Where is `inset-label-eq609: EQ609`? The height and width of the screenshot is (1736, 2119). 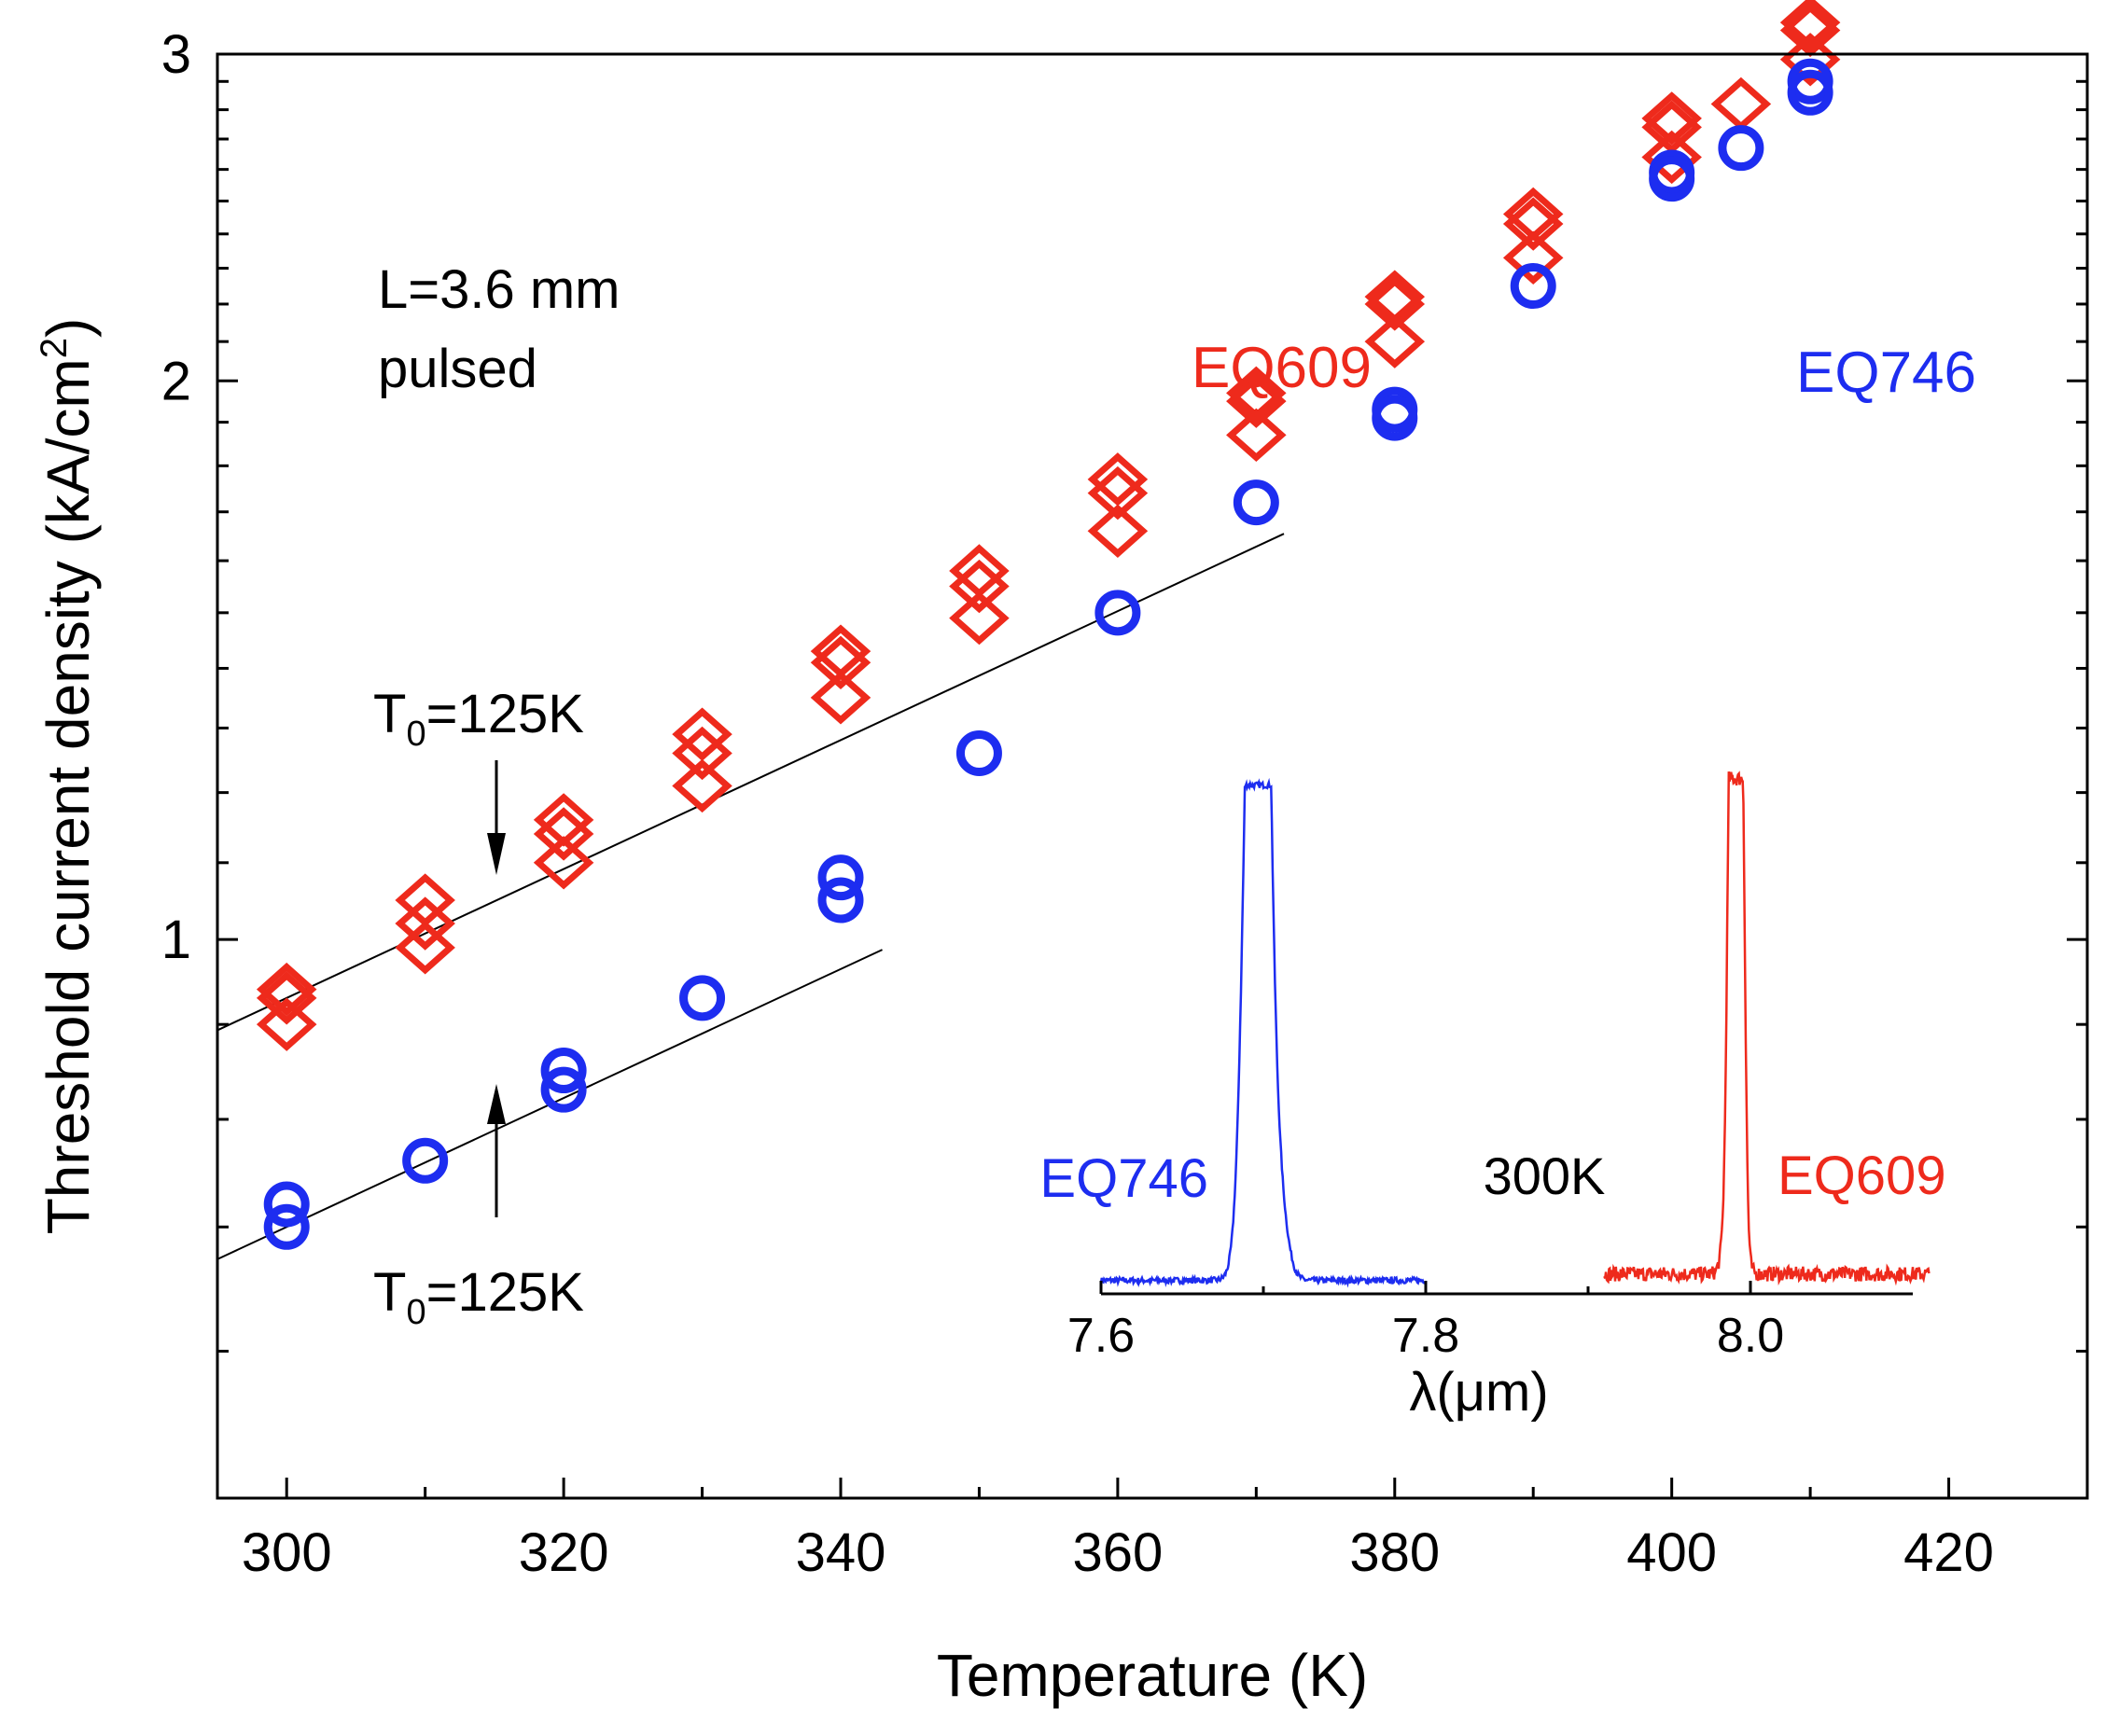
inset-label-eq609: EQ609 is located at coordinates (1861, 1176).